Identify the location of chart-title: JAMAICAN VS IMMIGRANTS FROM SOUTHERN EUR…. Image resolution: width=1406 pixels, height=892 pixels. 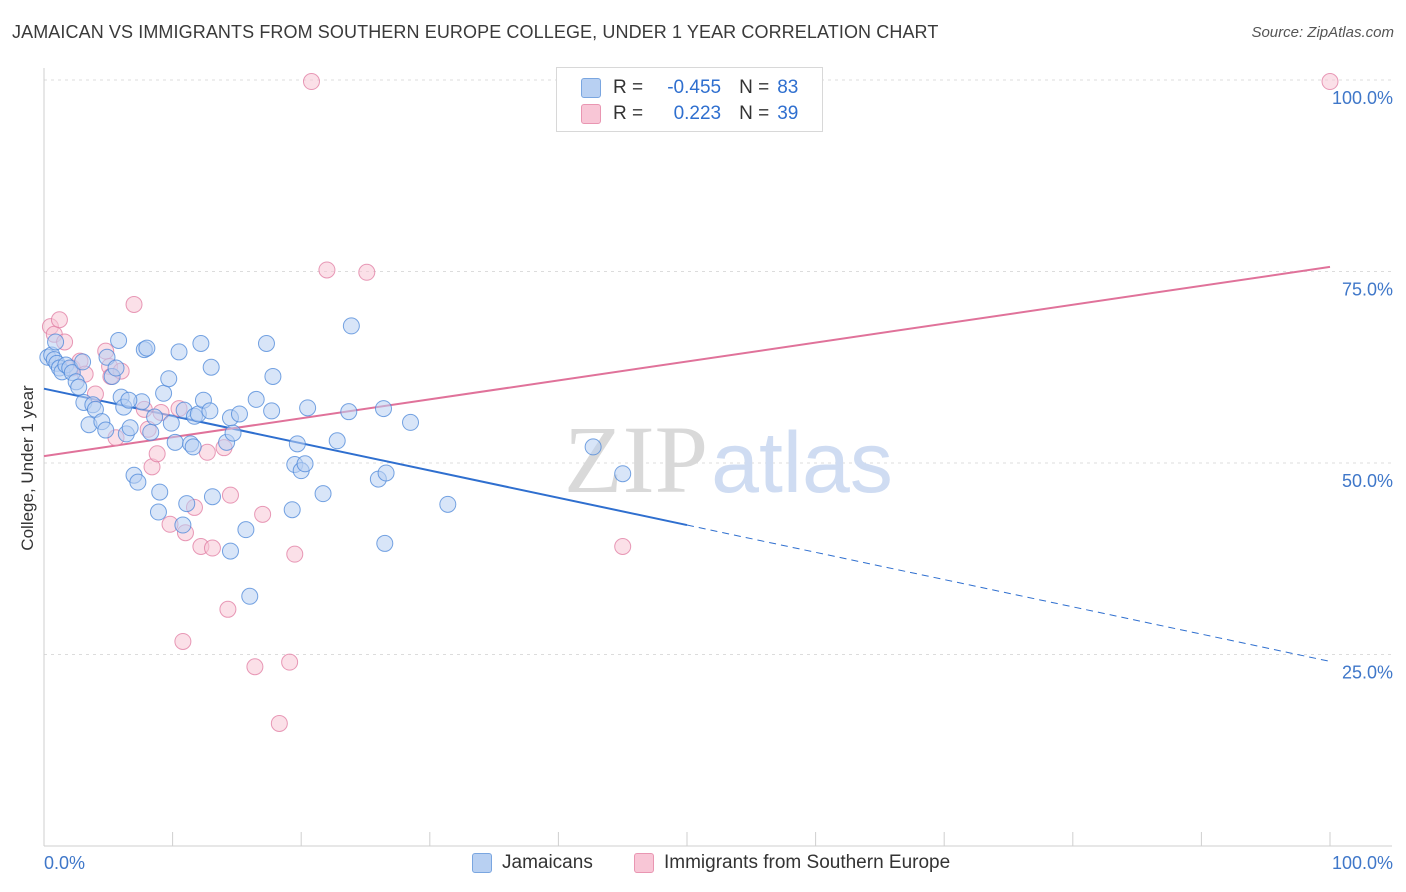
(475, 32).